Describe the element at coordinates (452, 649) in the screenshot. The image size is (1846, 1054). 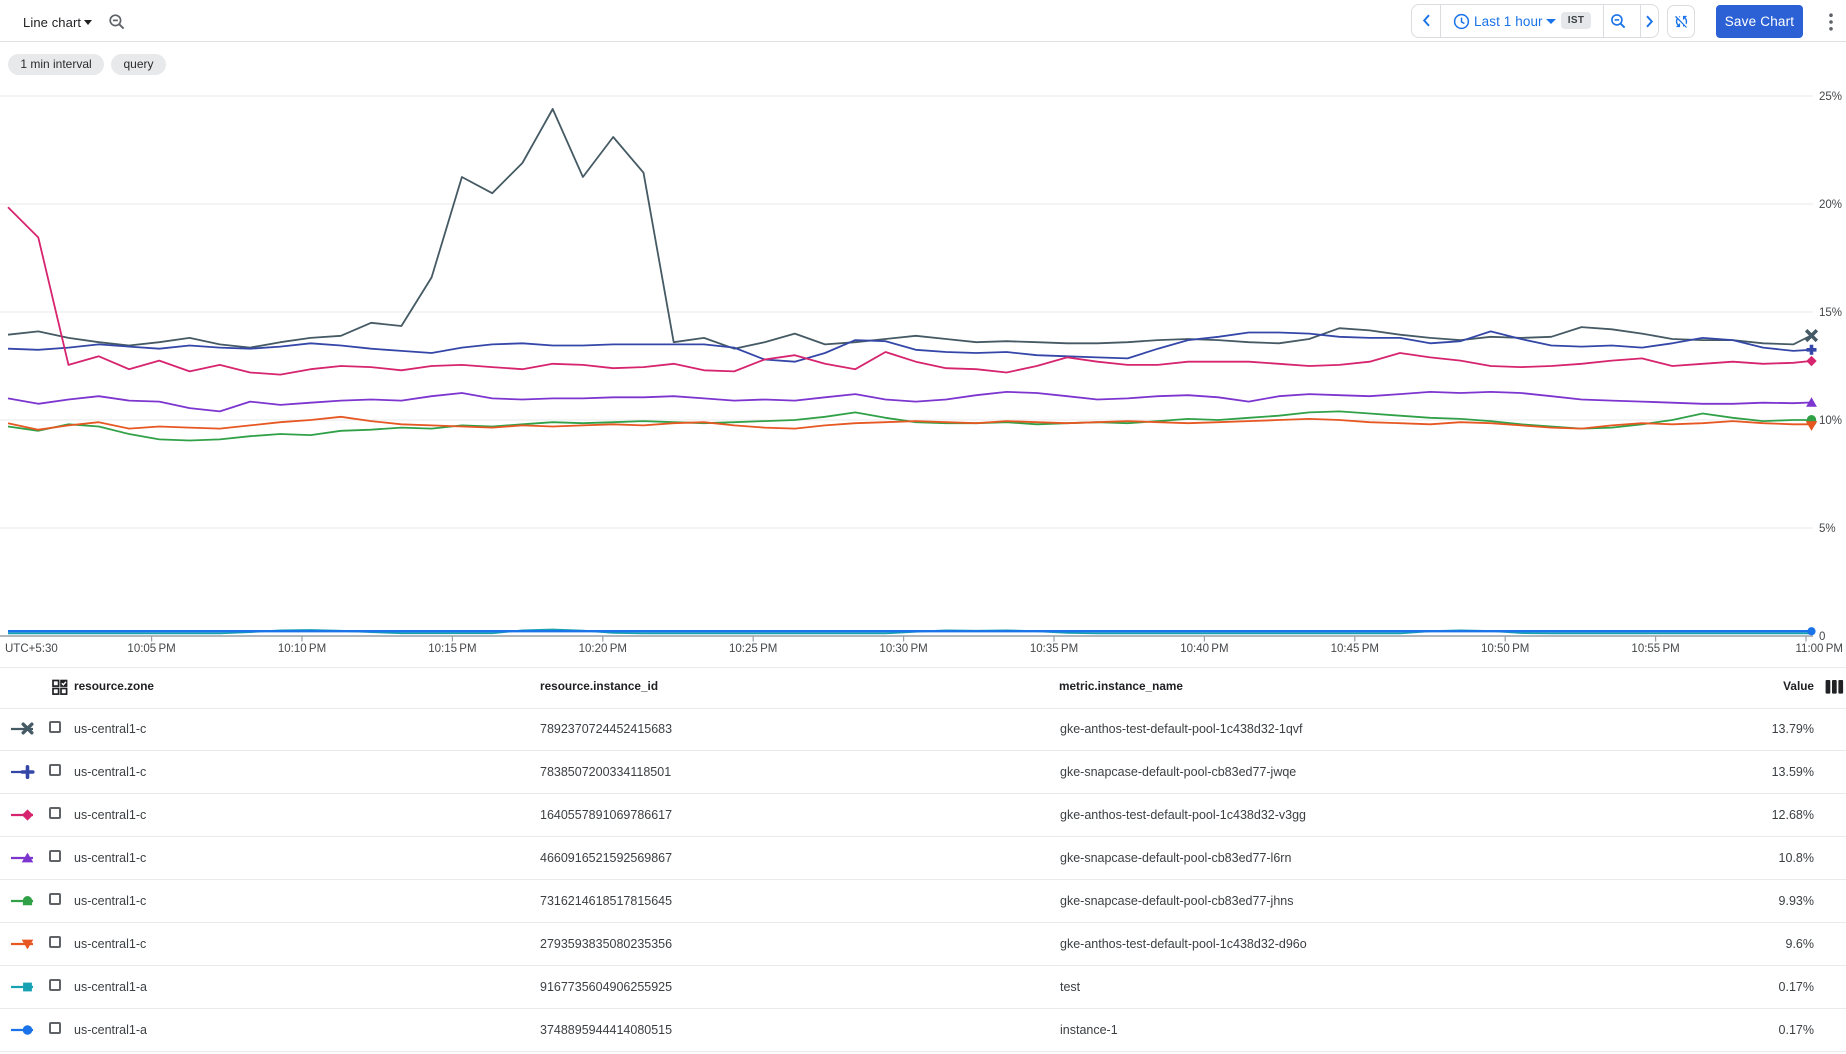
I see `svg-text: 10:15 PM` at that location.